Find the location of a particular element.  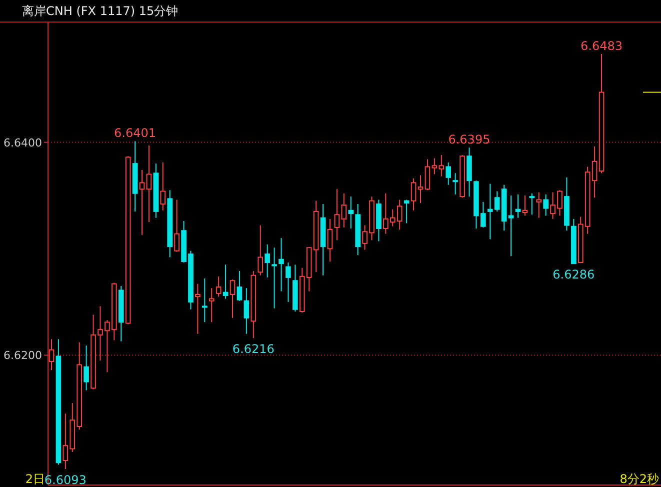

annotation: 6.6401 is located at coordinates (135, 133).